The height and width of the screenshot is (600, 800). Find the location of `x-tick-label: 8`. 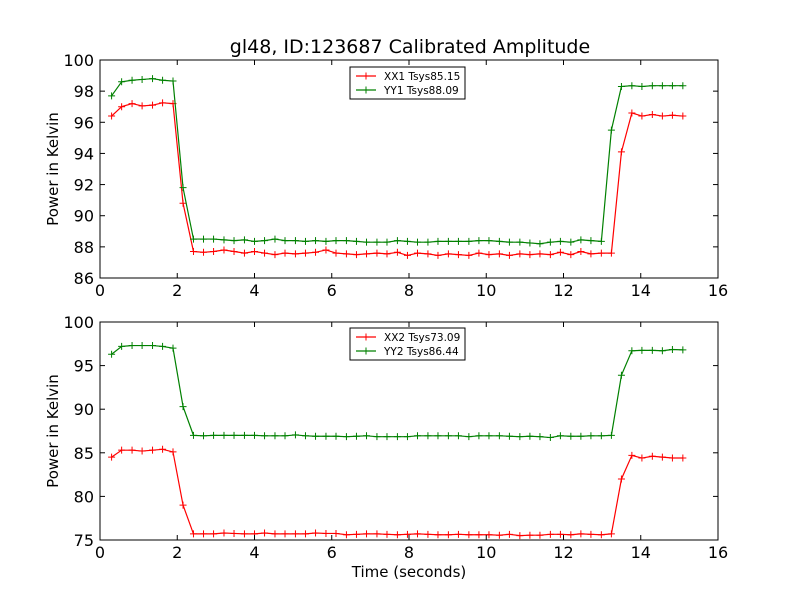

x-tick-label: 8 is located at coordinates (409, 552).